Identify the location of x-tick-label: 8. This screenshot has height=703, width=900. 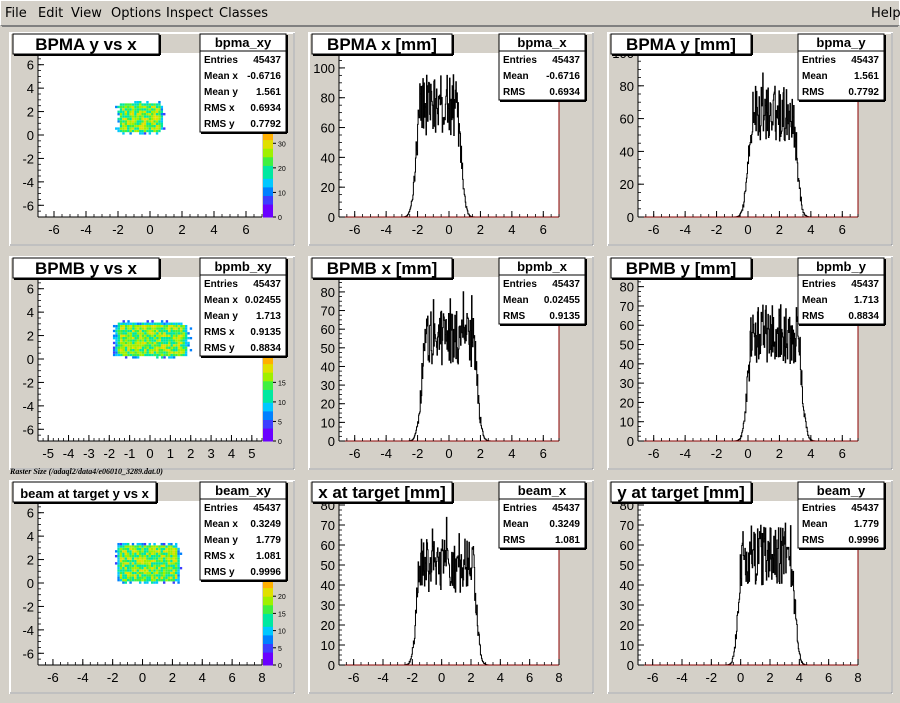
(558, 677).